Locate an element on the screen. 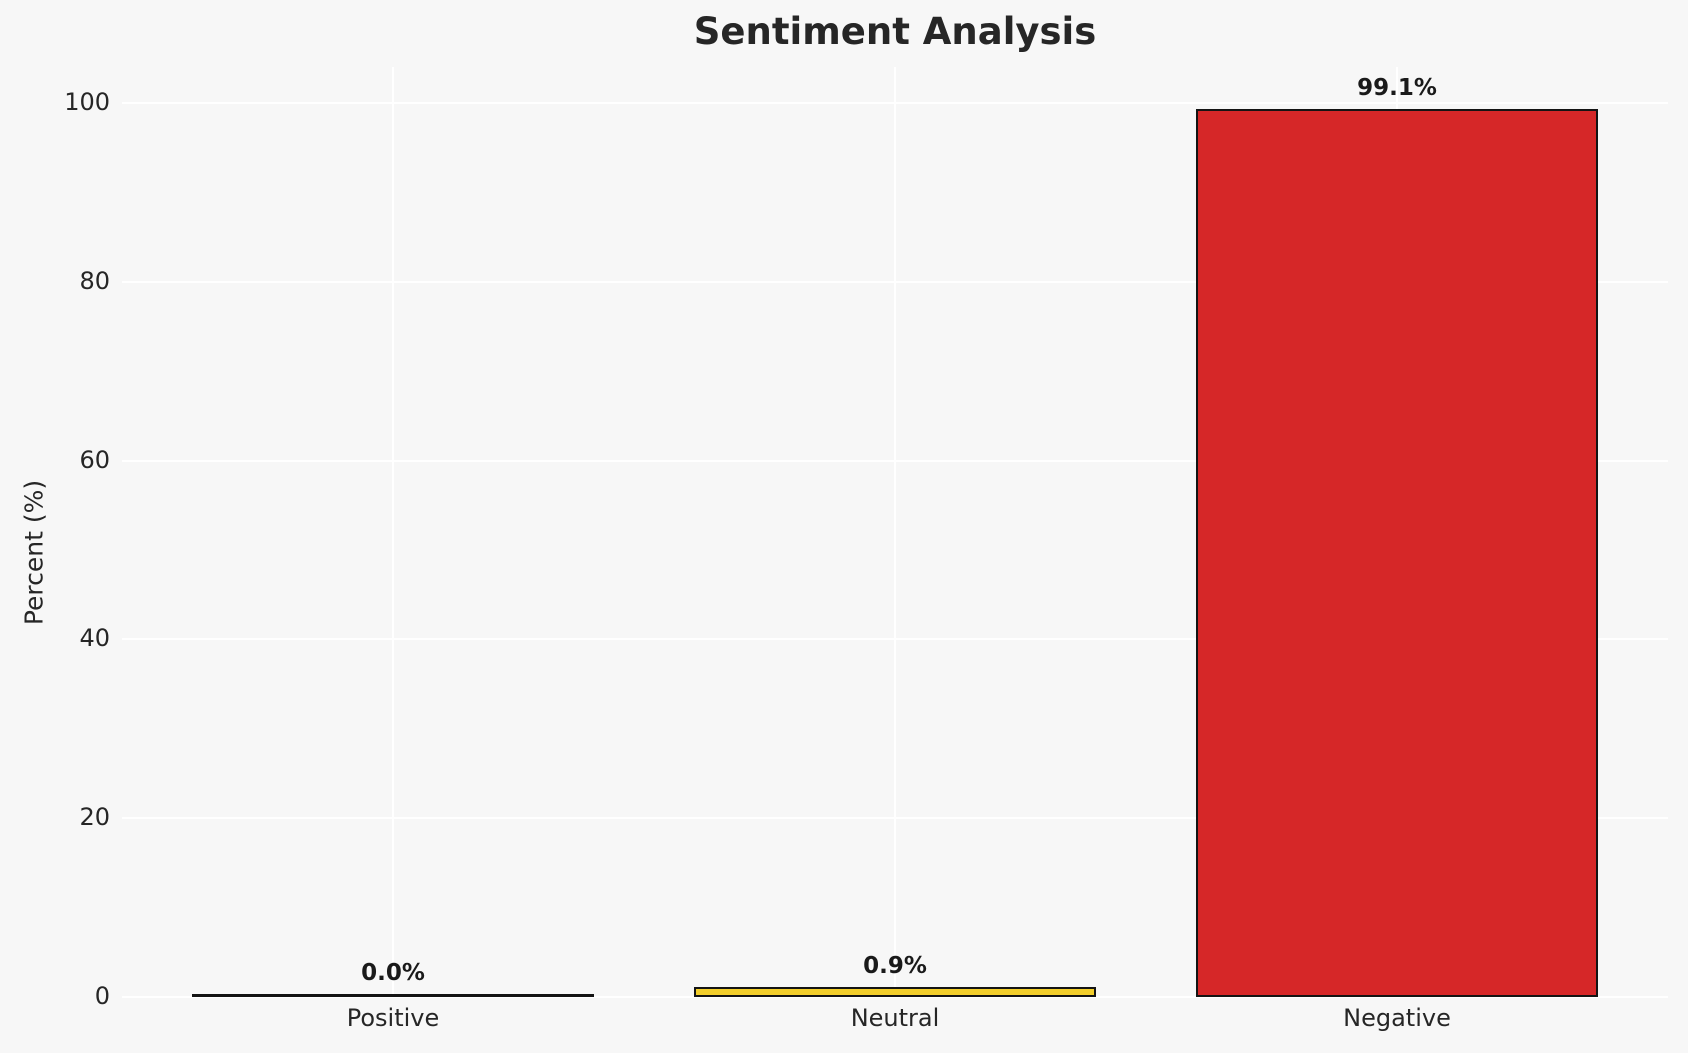  y-tick-100: 100 is located at coordinates (87, 102).